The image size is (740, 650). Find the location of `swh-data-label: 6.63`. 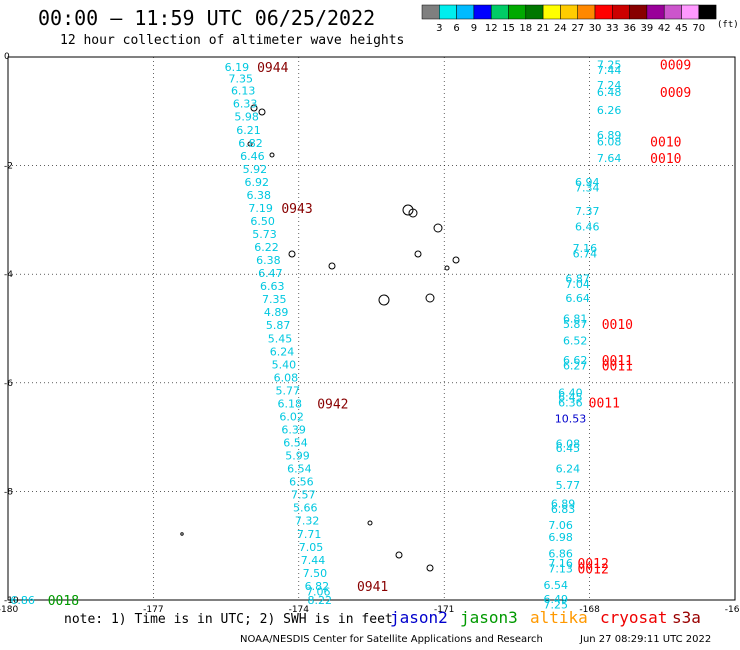

swh-data-label: 6.63 is located at coordinates (272, 286).